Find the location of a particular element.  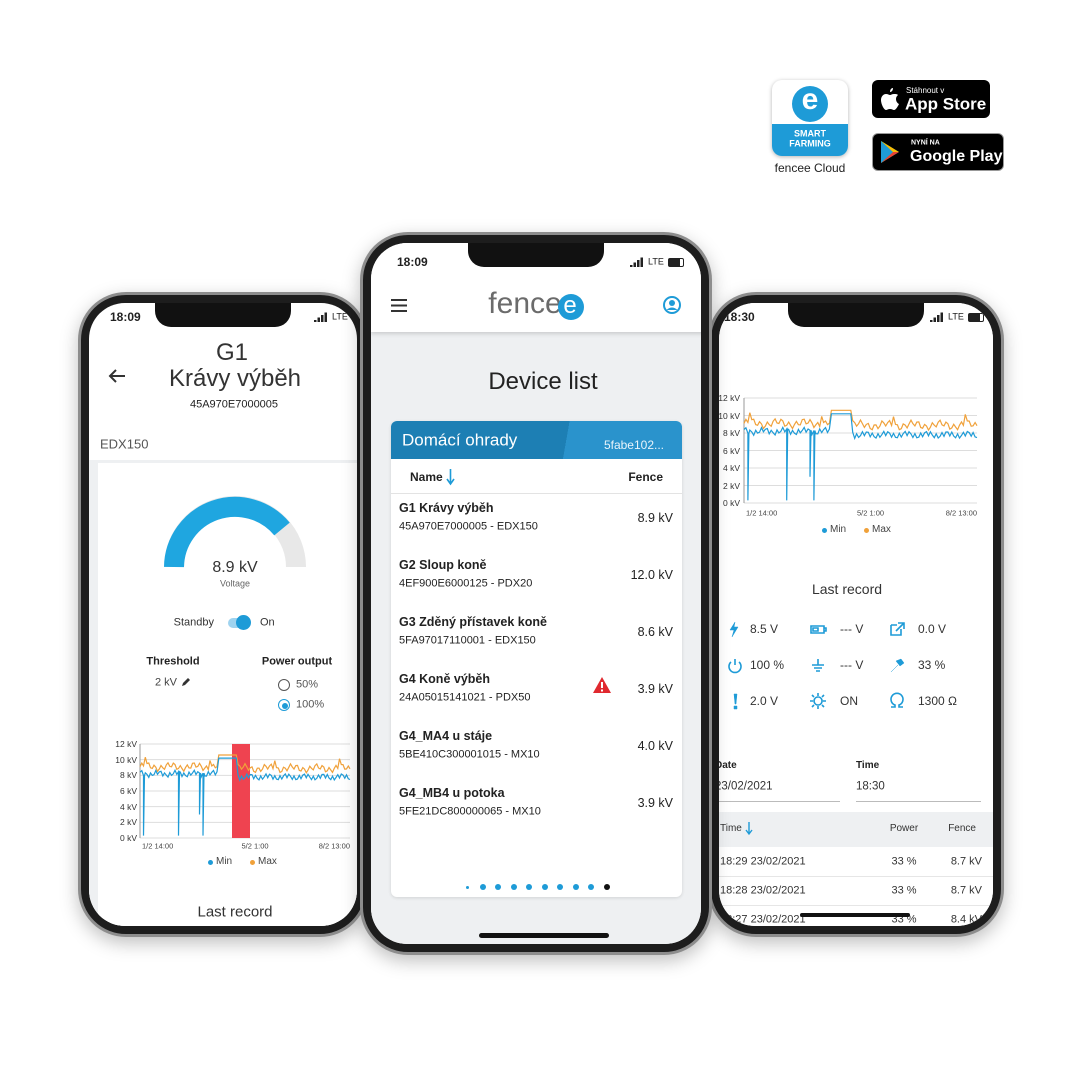

date-underline is located at coordinates (779, 801).